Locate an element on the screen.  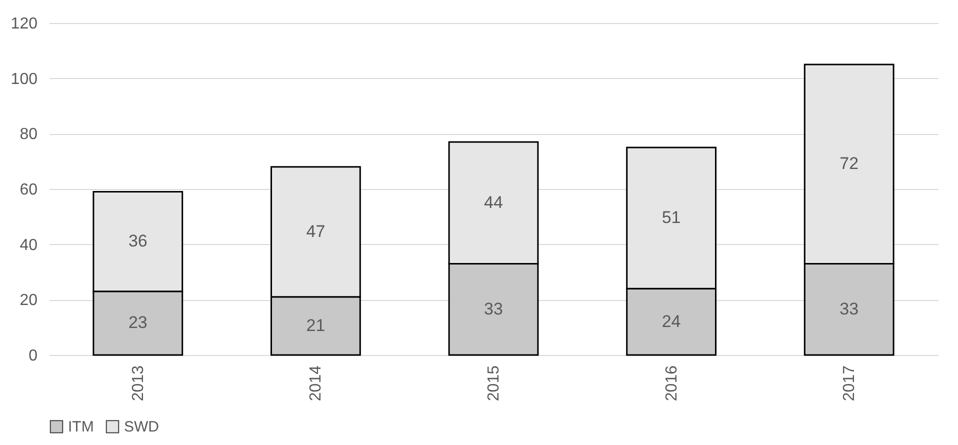
y-tick-label: 120 is located at coordinates (24, 24).